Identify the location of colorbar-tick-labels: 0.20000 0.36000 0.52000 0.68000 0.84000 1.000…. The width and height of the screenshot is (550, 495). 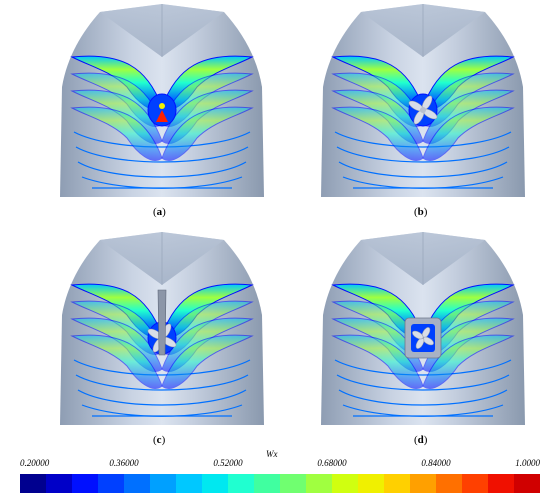
(280, 464).